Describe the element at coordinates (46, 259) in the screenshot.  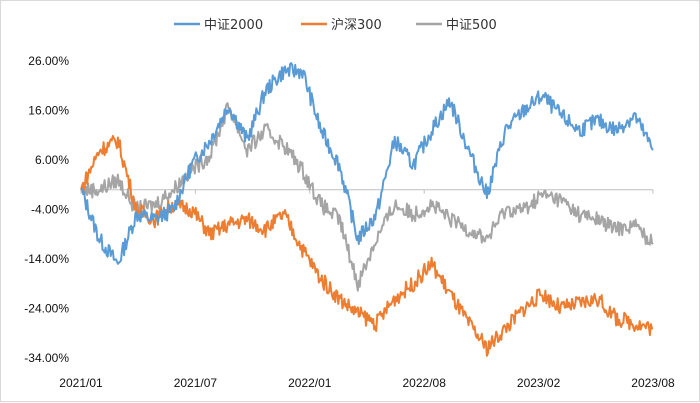
I see `y-tick-label: -14.00%` at that location.